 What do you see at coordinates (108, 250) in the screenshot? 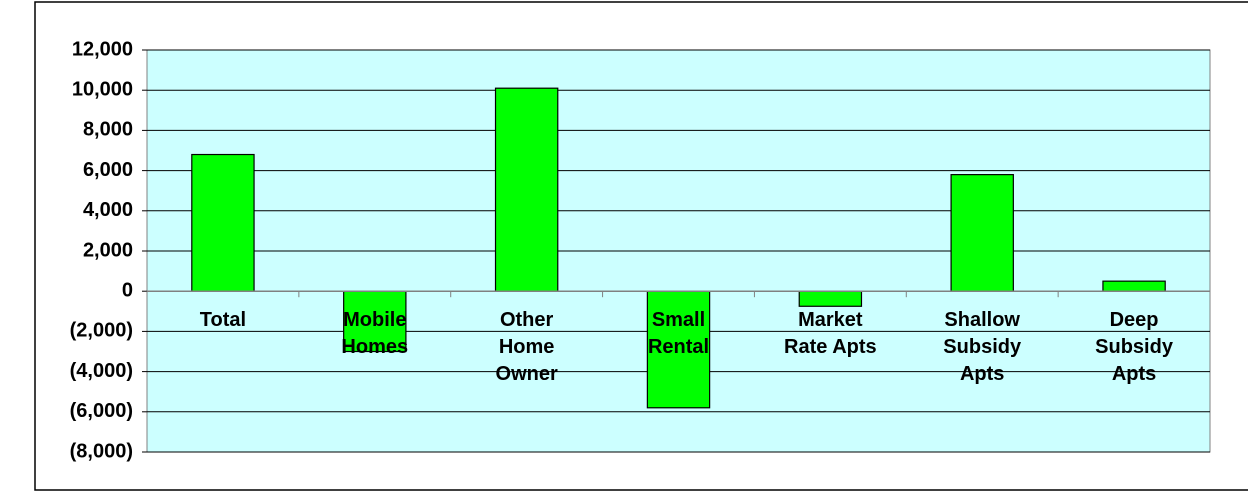
I see `y-tick-label: 2,000` at bounding box center [108, 250].